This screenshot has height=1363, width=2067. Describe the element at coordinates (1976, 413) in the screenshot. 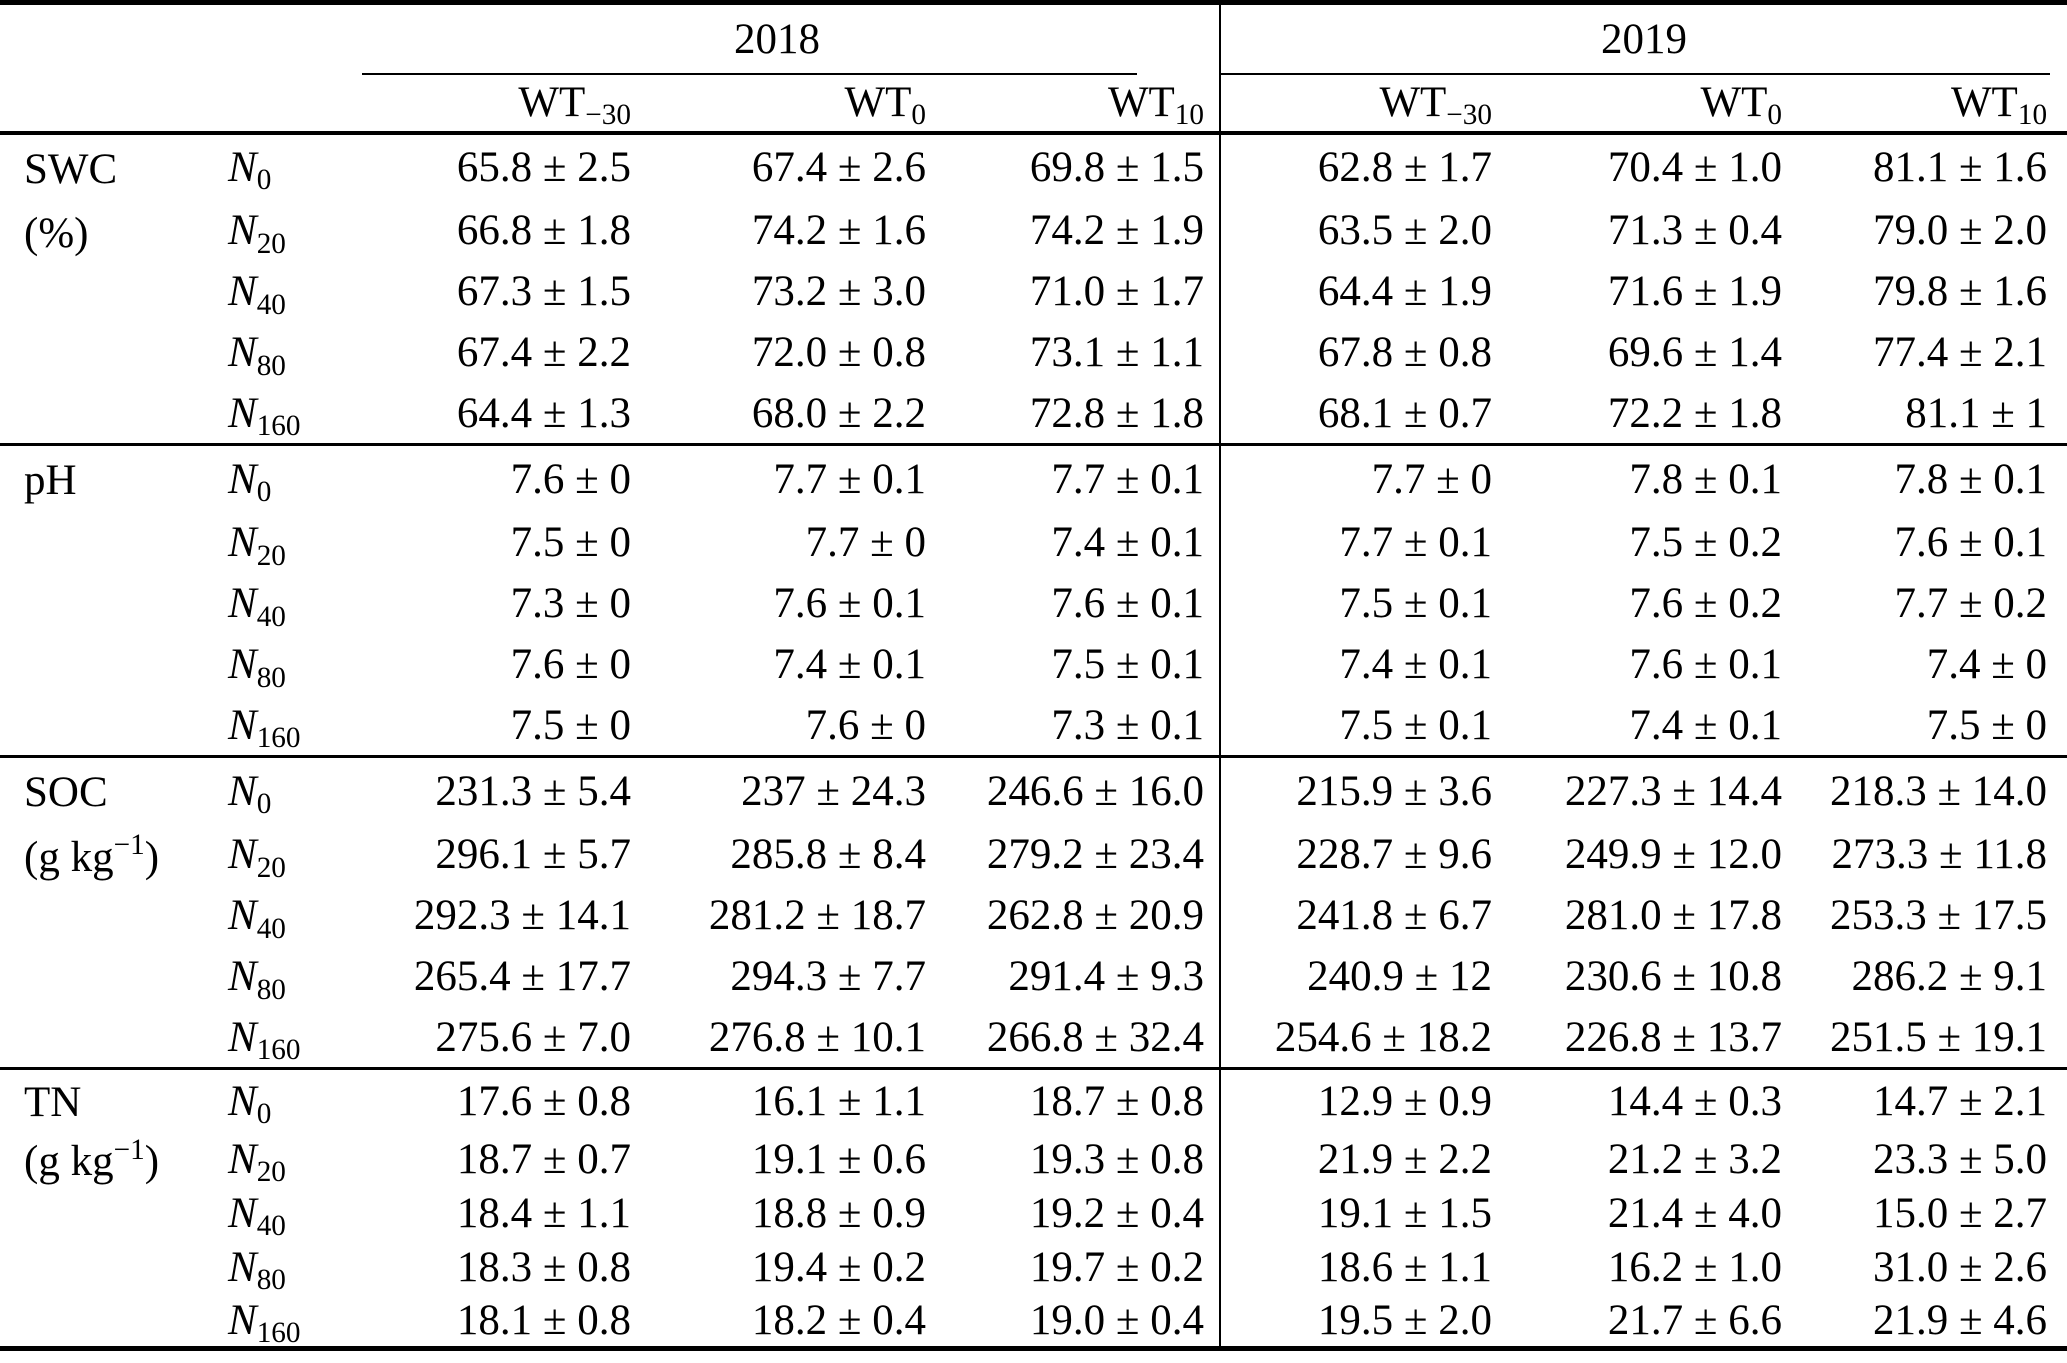

I see `value-cell: 81.1 ± 1` at that location.